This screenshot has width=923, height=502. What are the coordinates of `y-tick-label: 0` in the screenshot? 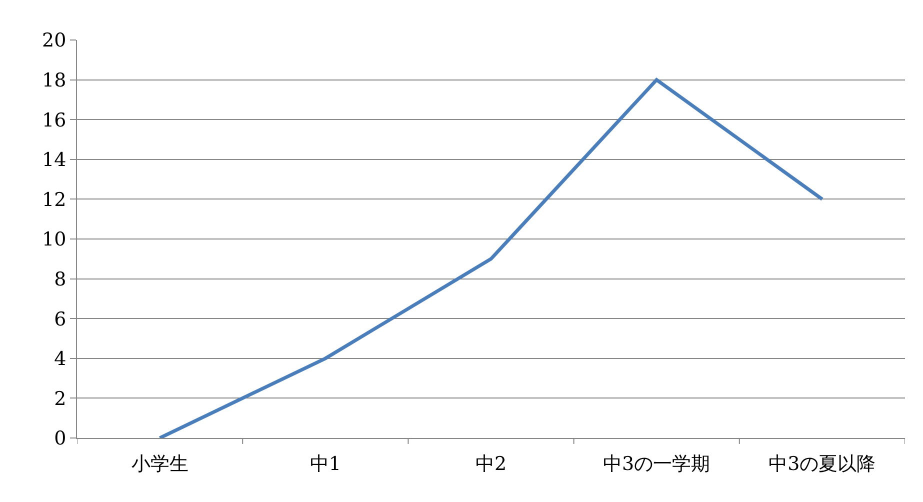 It's located at (60, 439).